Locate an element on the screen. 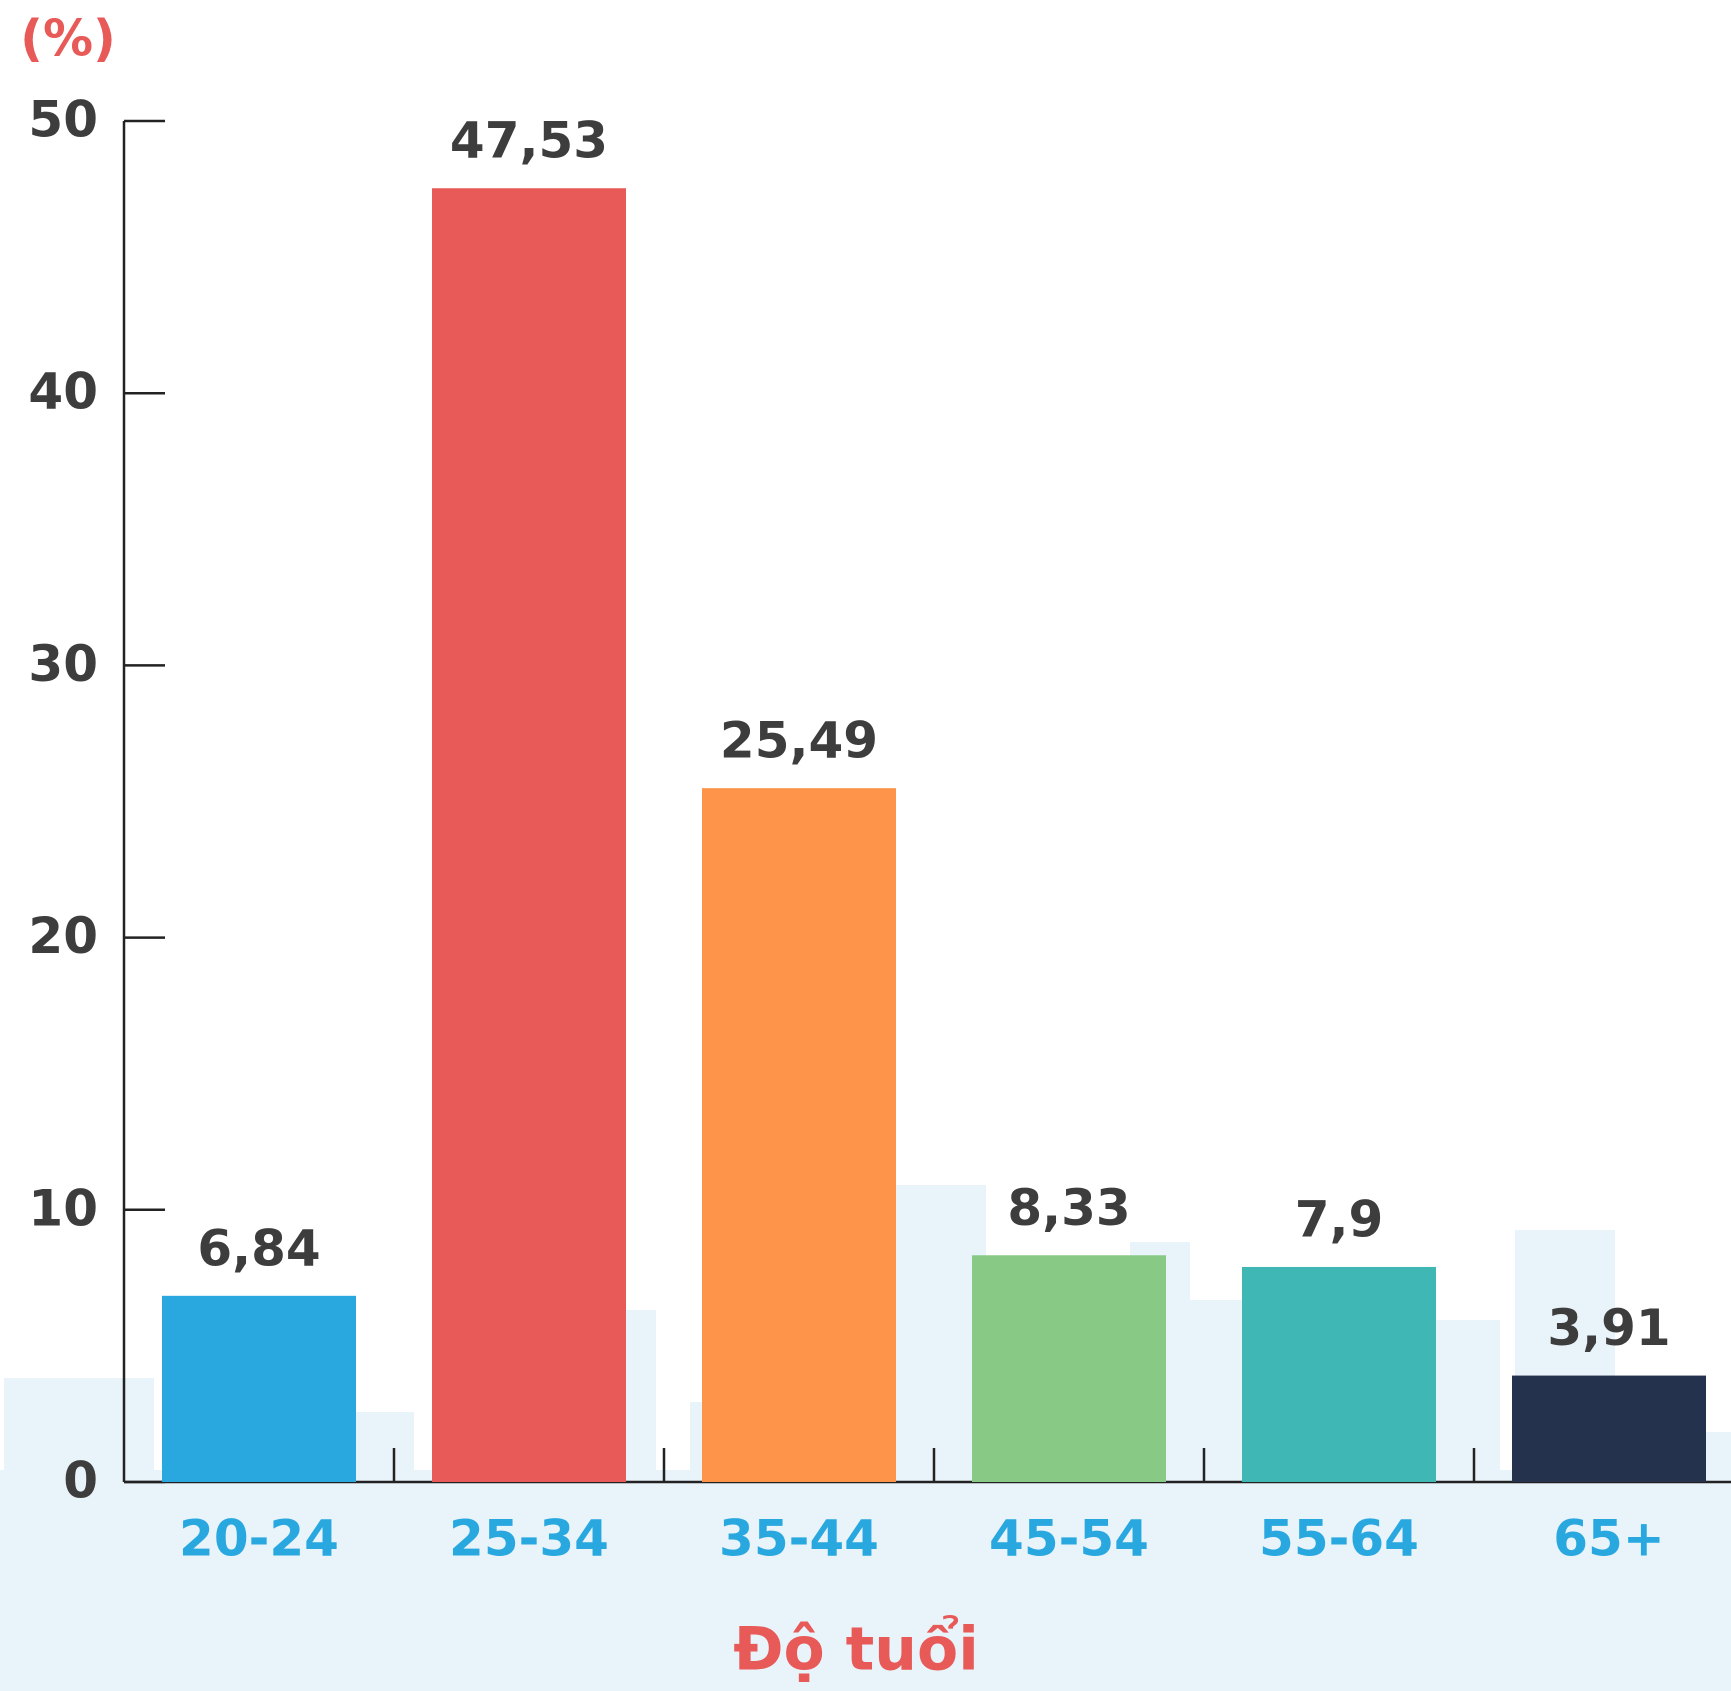 The height and width of the screenshot is (1691, 1731). value-label: 6,84 is located at coordinates (258, 1248).